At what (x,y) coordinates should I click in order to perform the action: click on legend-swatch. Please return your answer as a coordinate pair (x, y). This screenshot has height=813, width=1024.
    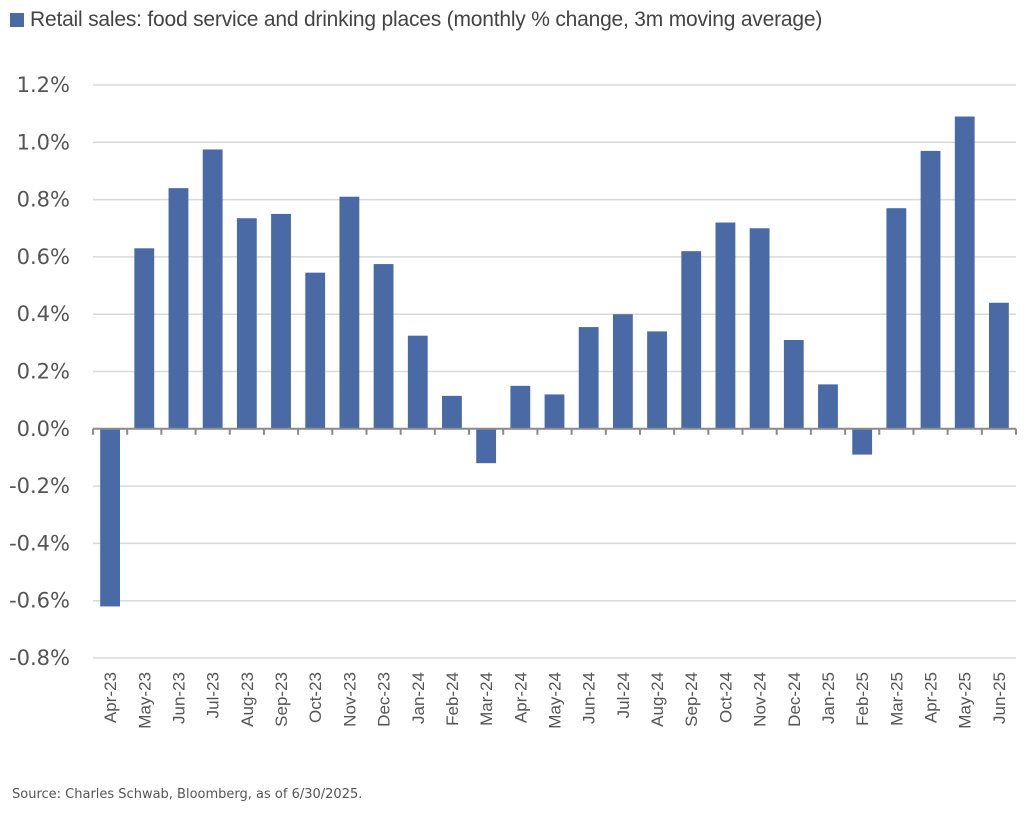
    Looking at the image, I should click on (17, 20).